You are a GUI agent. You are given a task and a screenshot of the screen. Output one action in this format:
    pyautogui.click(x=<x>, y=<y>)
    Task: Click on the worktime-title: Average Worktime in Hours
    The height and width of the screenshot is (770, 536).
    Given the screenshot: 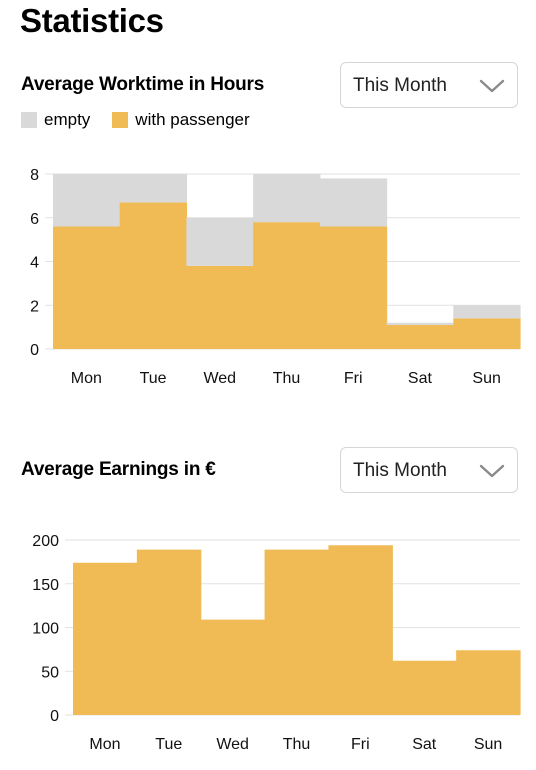 What is the action you would take?
    pyautogui.click(x=143, y=84)
    